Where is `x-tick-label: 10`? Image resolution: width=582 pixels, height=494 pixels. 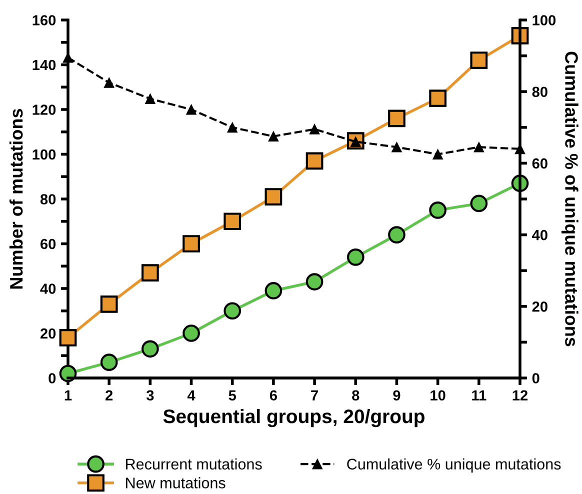
x-tick-label: 10 is located at coordinates (438, 395).